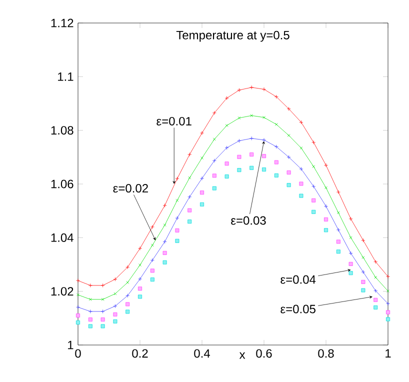 This screenshot has width=409, height=382. What do you see at coordinates (264, 353) in the screenshot?
I see `x-tick-label: 0.6` at bounding box center [264, 353].